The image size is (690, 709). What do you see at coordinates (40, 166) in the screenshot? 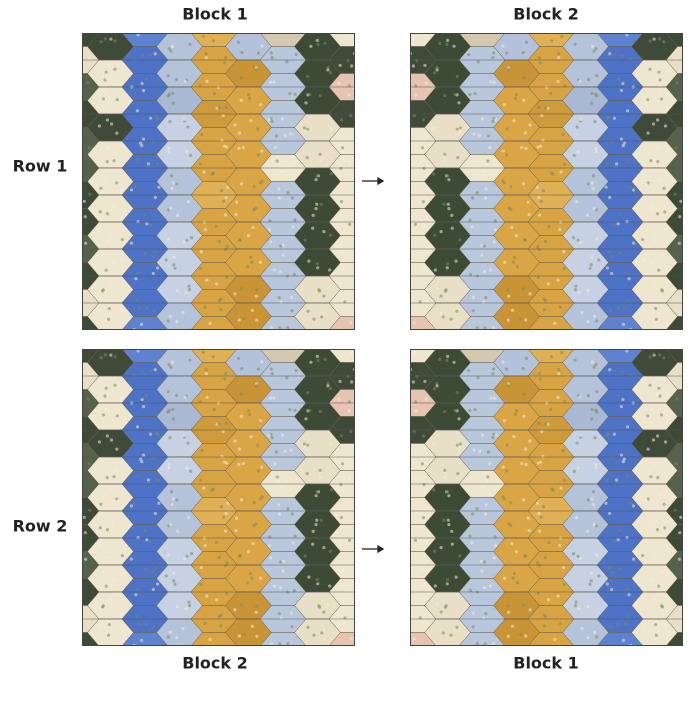
I see `row-label: Row 1` at bounding box center [40, 166].